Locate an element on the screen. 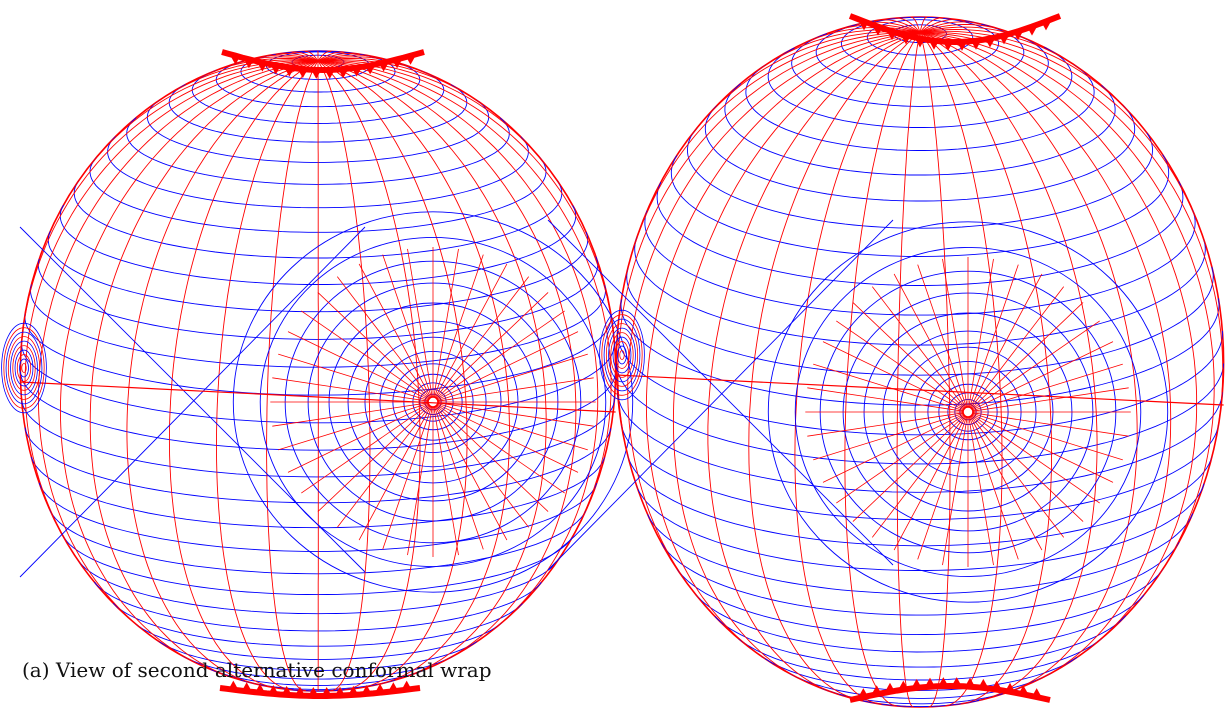 This screenshot has width=1226, height=711. equator-line is located at coordinates (919, 390).